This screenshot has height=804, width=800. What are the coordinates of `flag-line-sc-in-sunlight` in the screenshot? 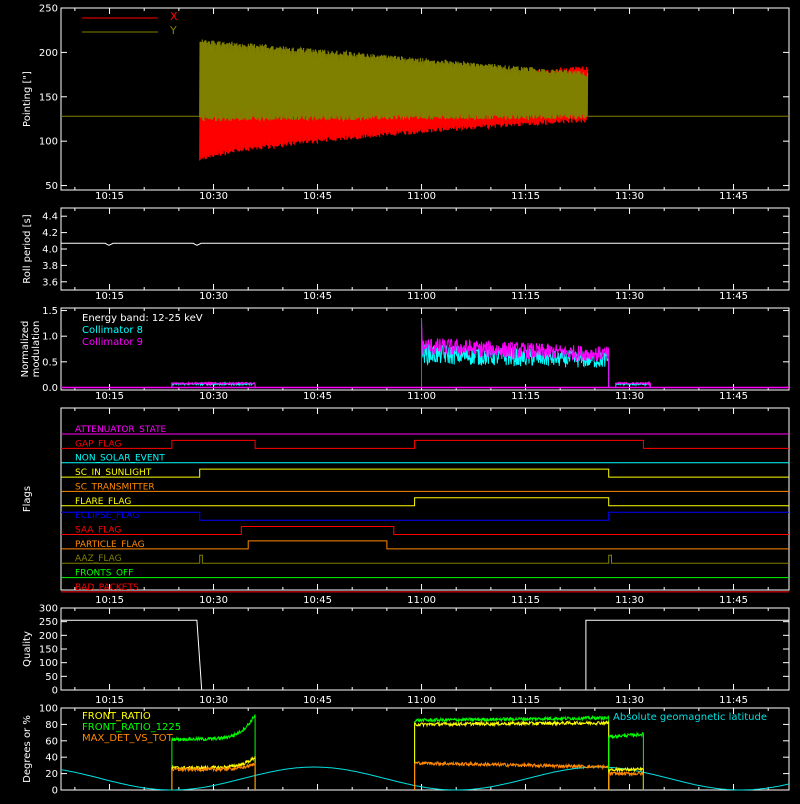 It's located at (425, 473).